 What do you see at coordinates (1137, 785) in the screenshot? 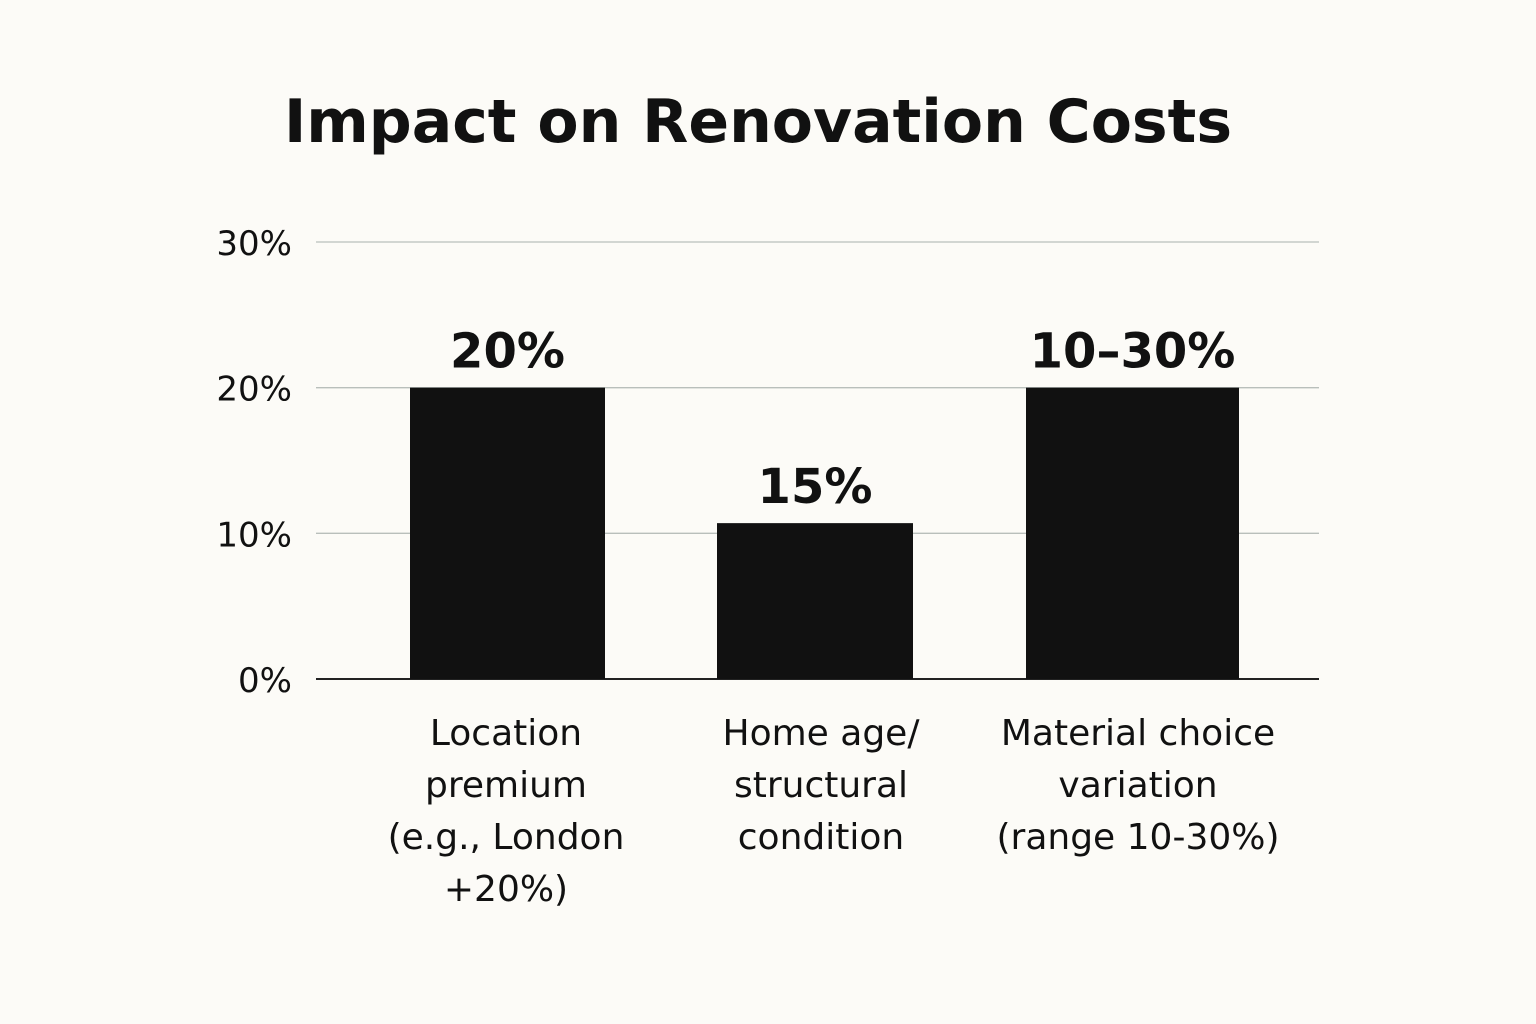
I see `x-tick-label: variation` at bounding box center [1137, 785].